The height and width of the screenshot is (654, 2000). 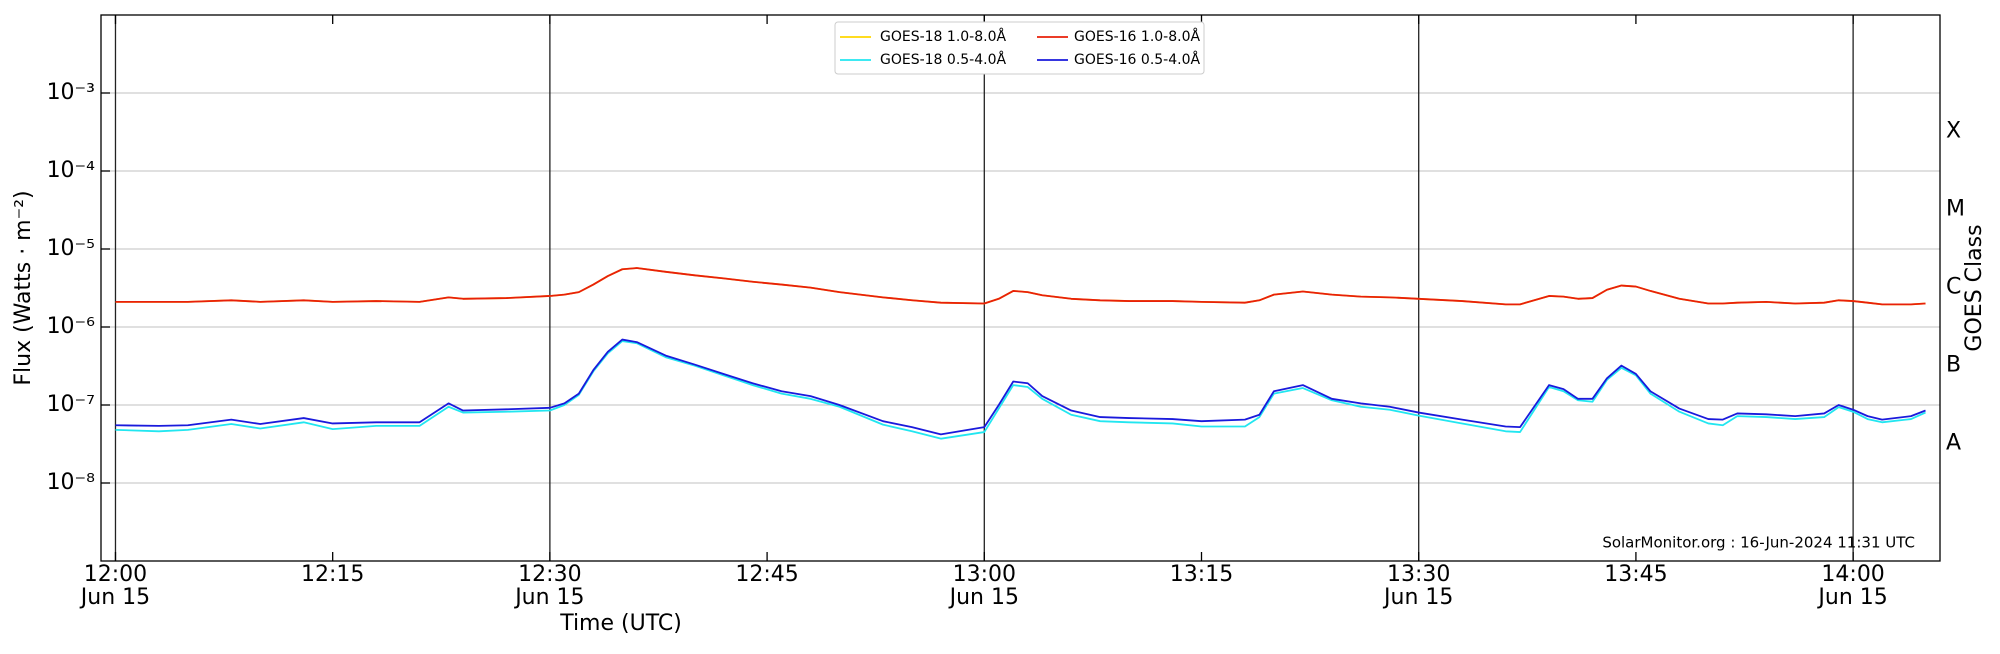 I want to click on y2-tick-label: C, so click(x=1953, y=287).